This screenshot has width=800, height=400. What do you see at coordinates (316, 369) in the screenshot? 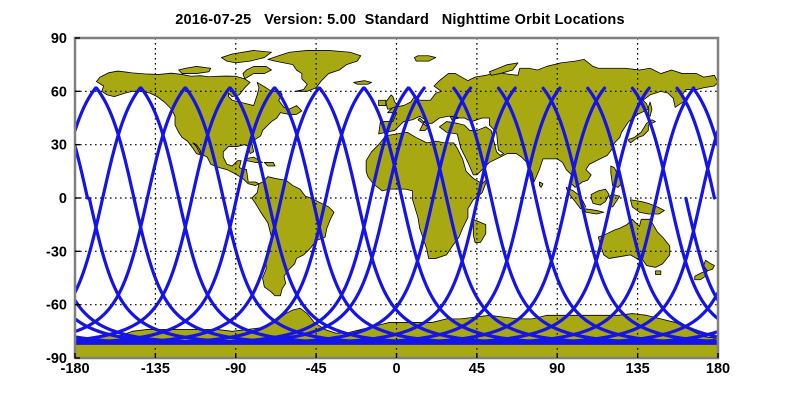
I see `xtick-label--45: -45` at bounding box center [316, 369].